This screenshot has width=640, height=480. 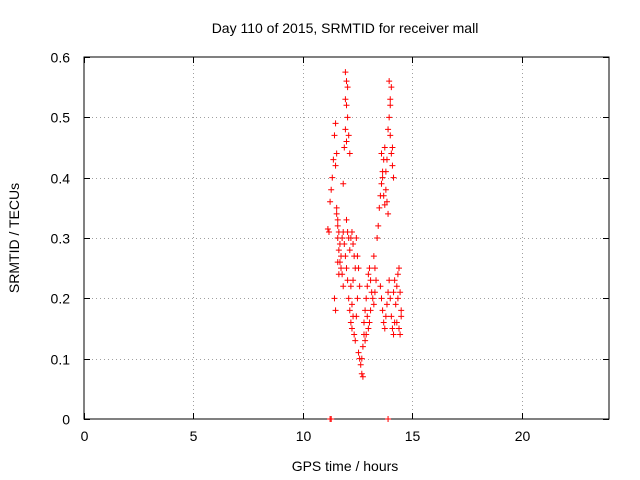 I want to click on data-points, so click(x=364, y=245).